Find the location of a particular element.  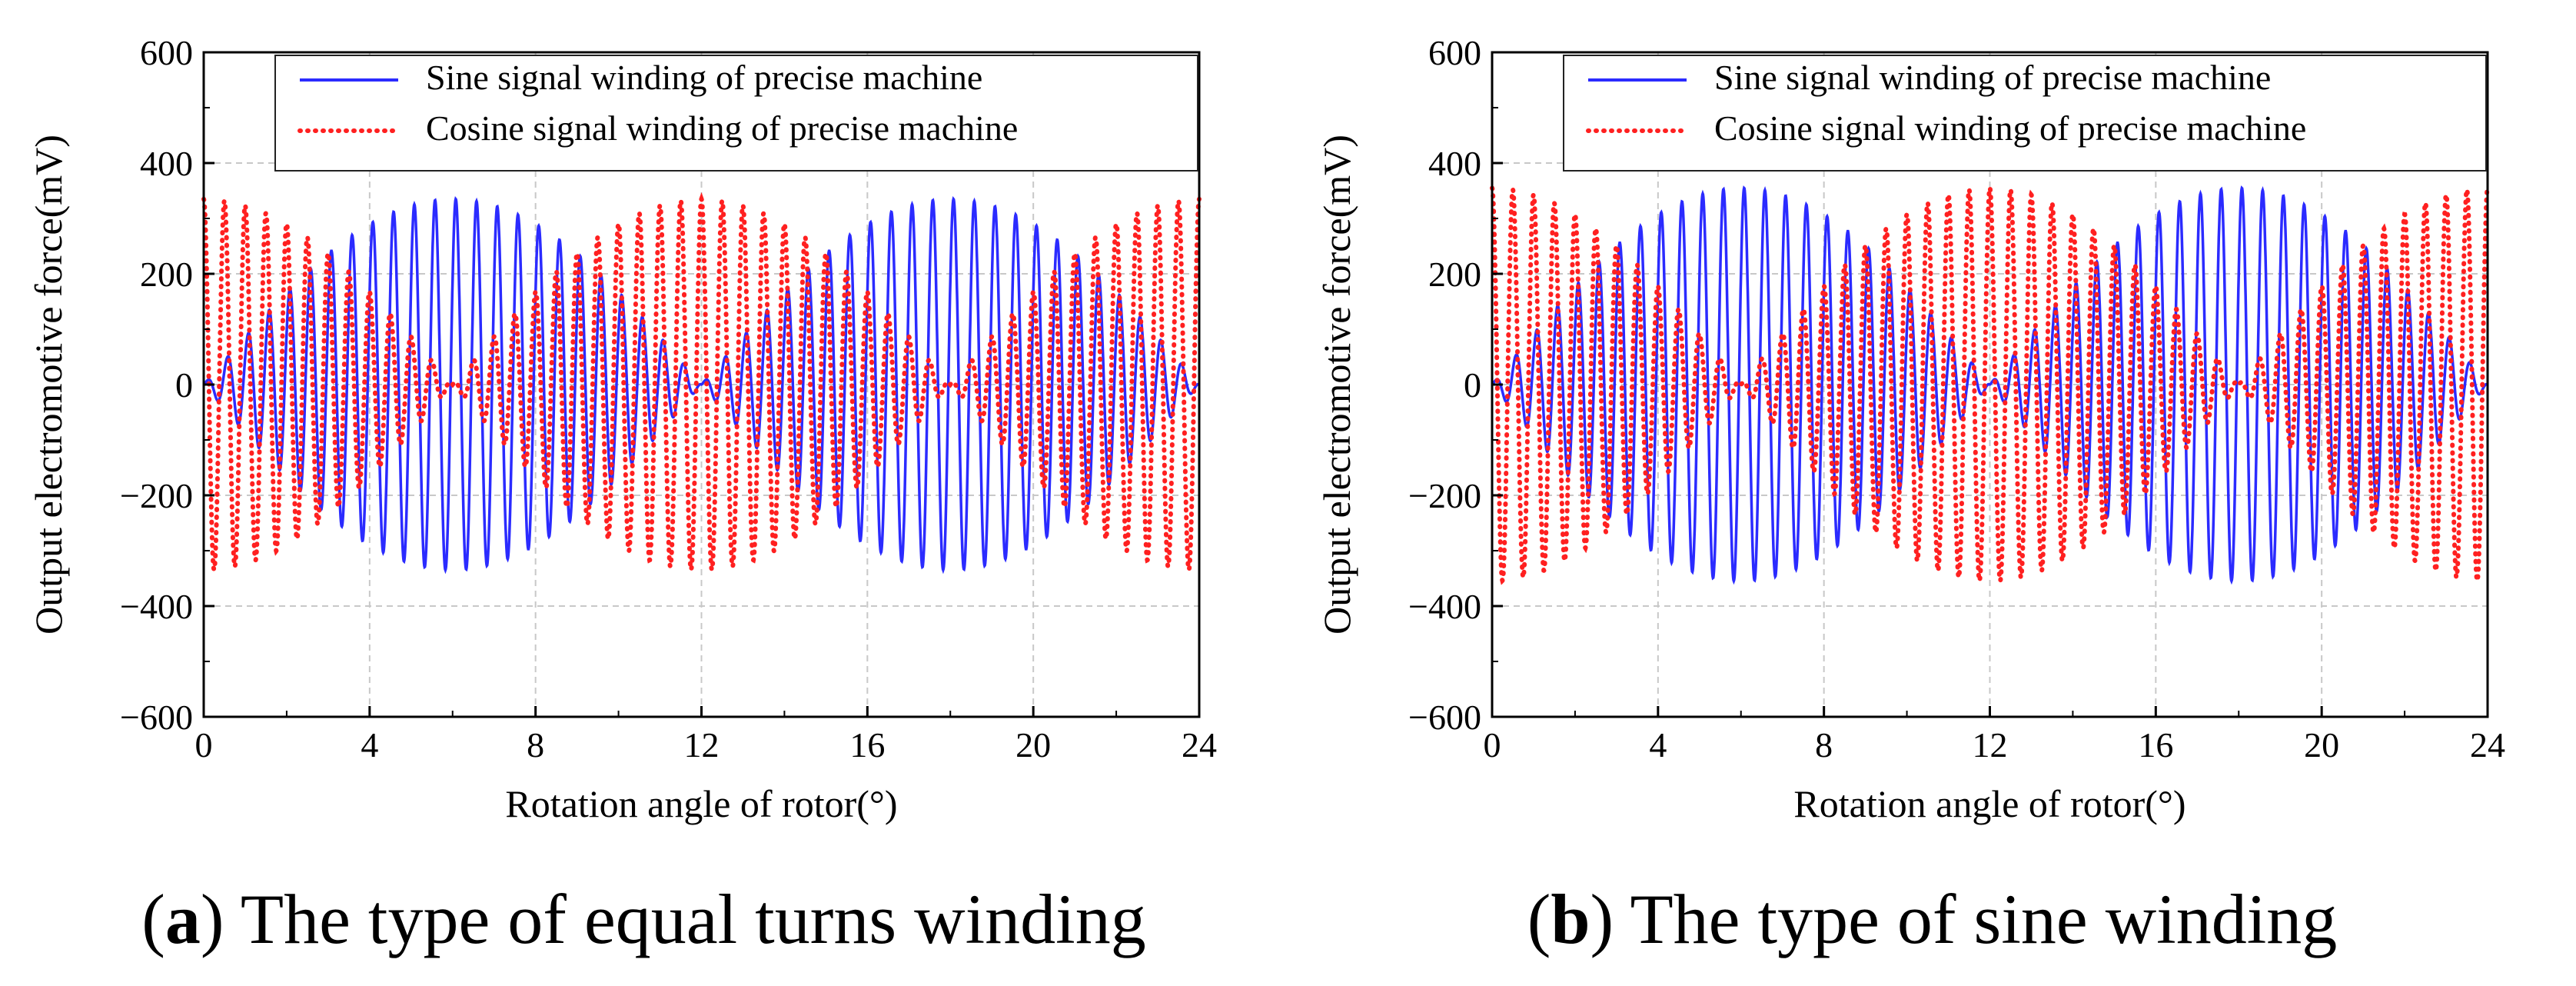

caption-b-letter: b is located at coordinates (1570, 919).